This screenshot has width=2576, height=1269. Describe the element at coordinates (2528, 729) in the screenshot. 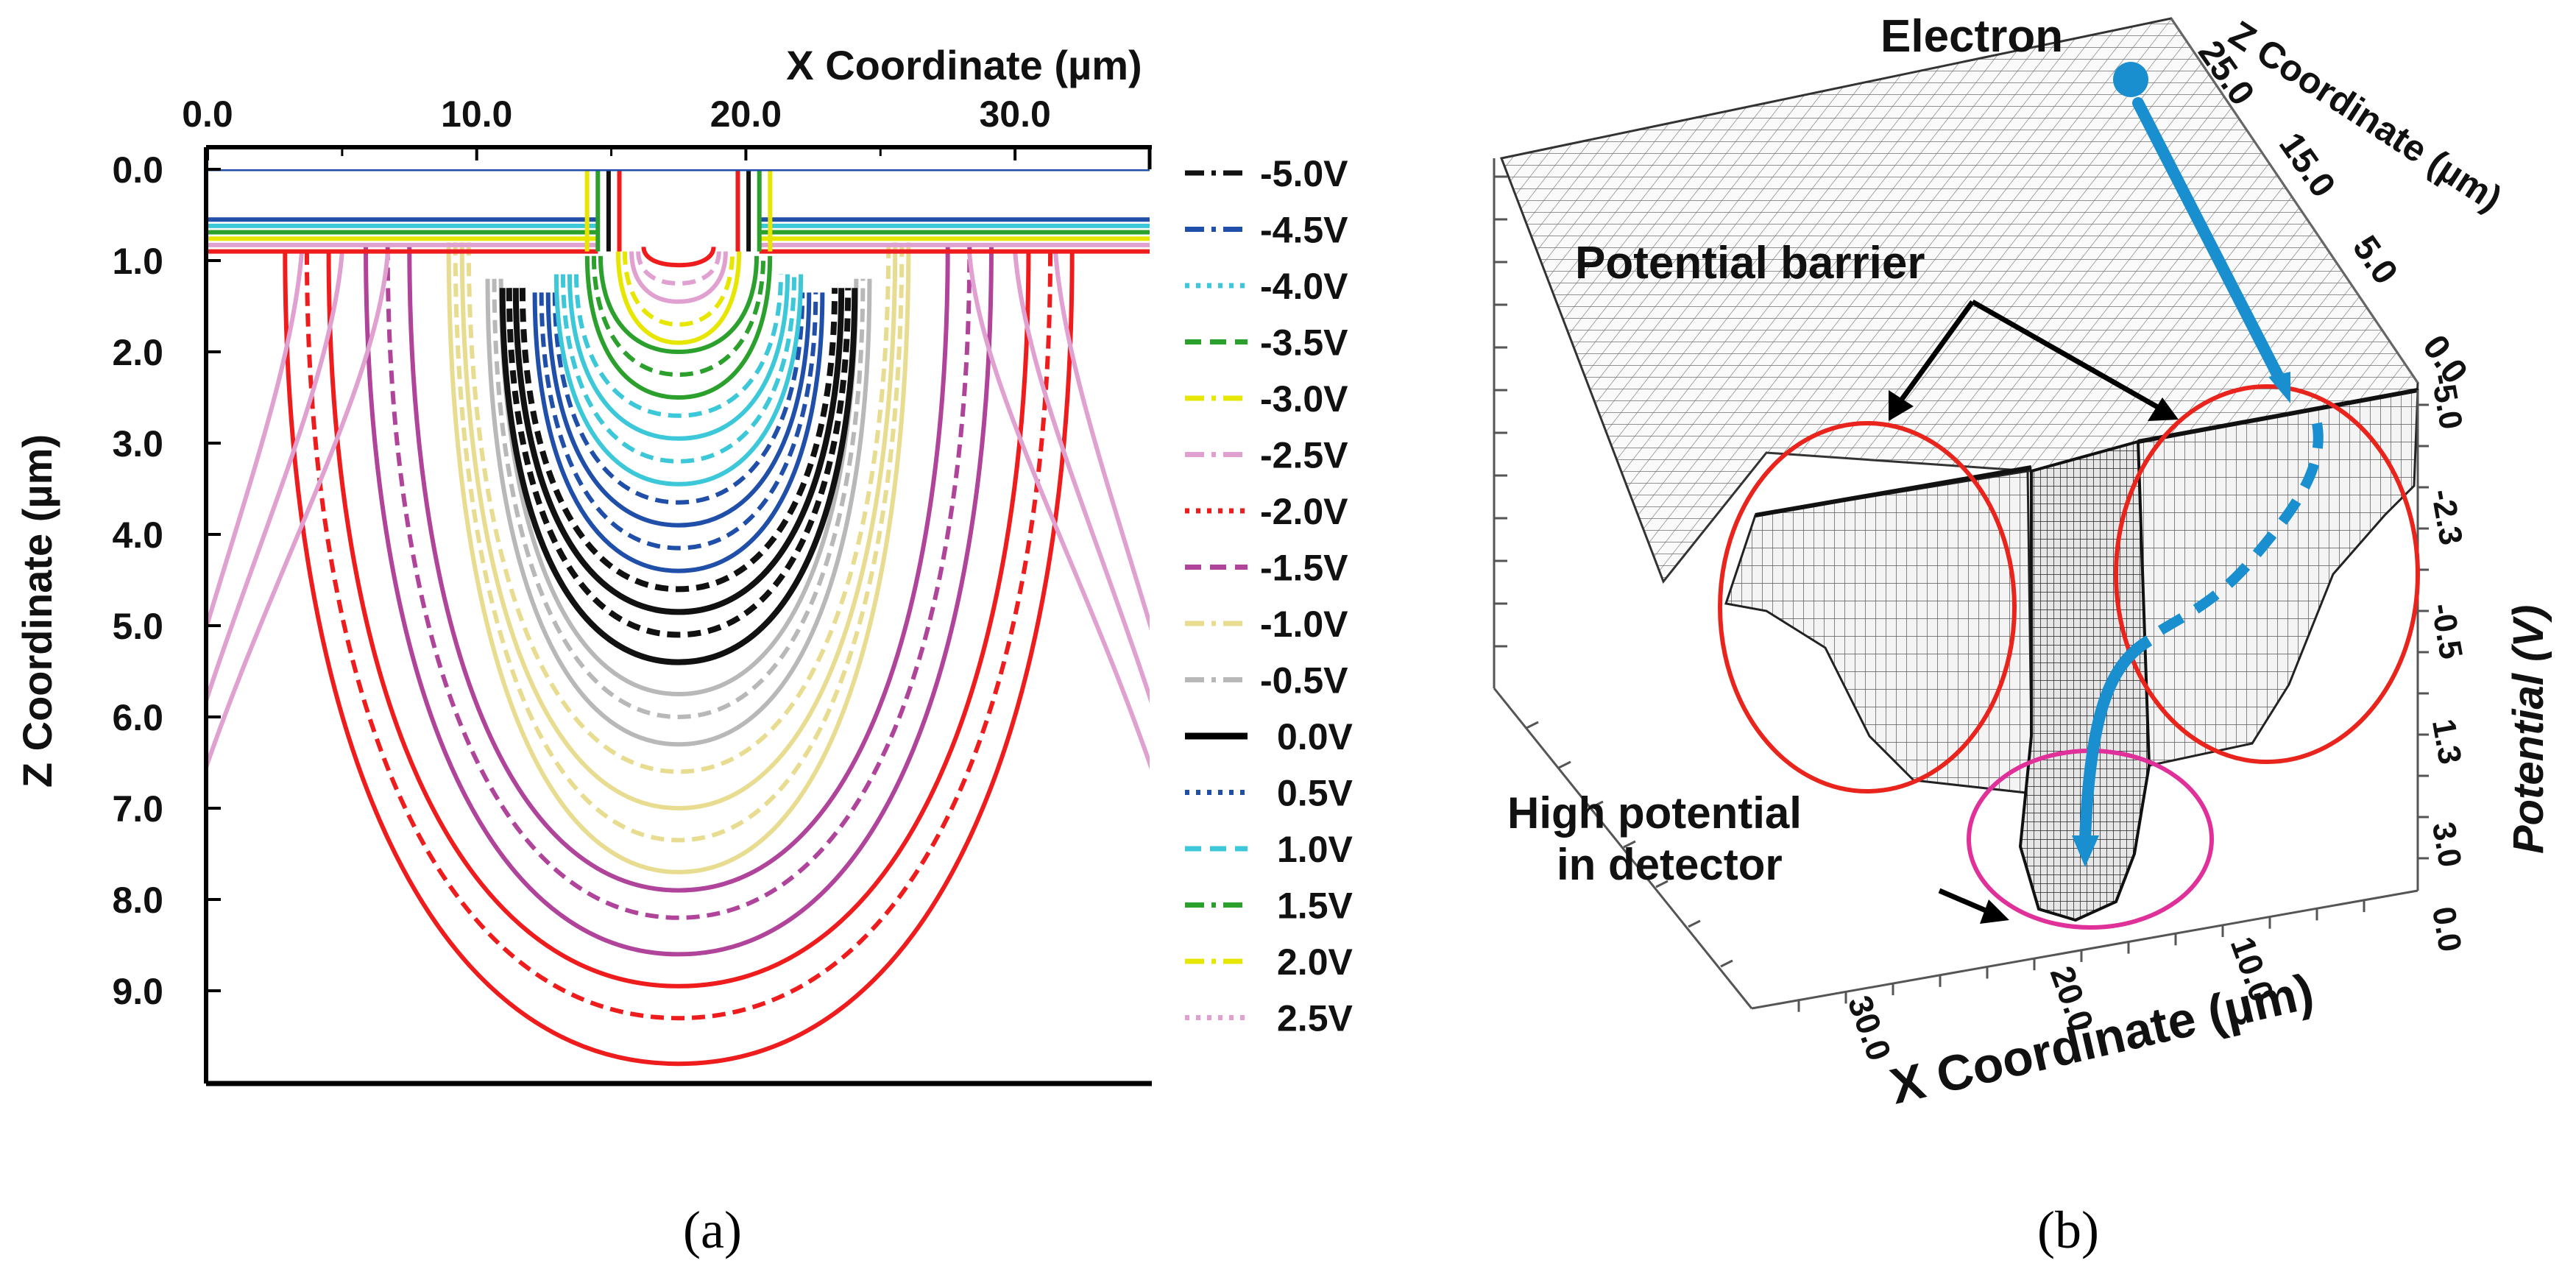

I see `b-potential-axis-title: Potential (V)` at that location.